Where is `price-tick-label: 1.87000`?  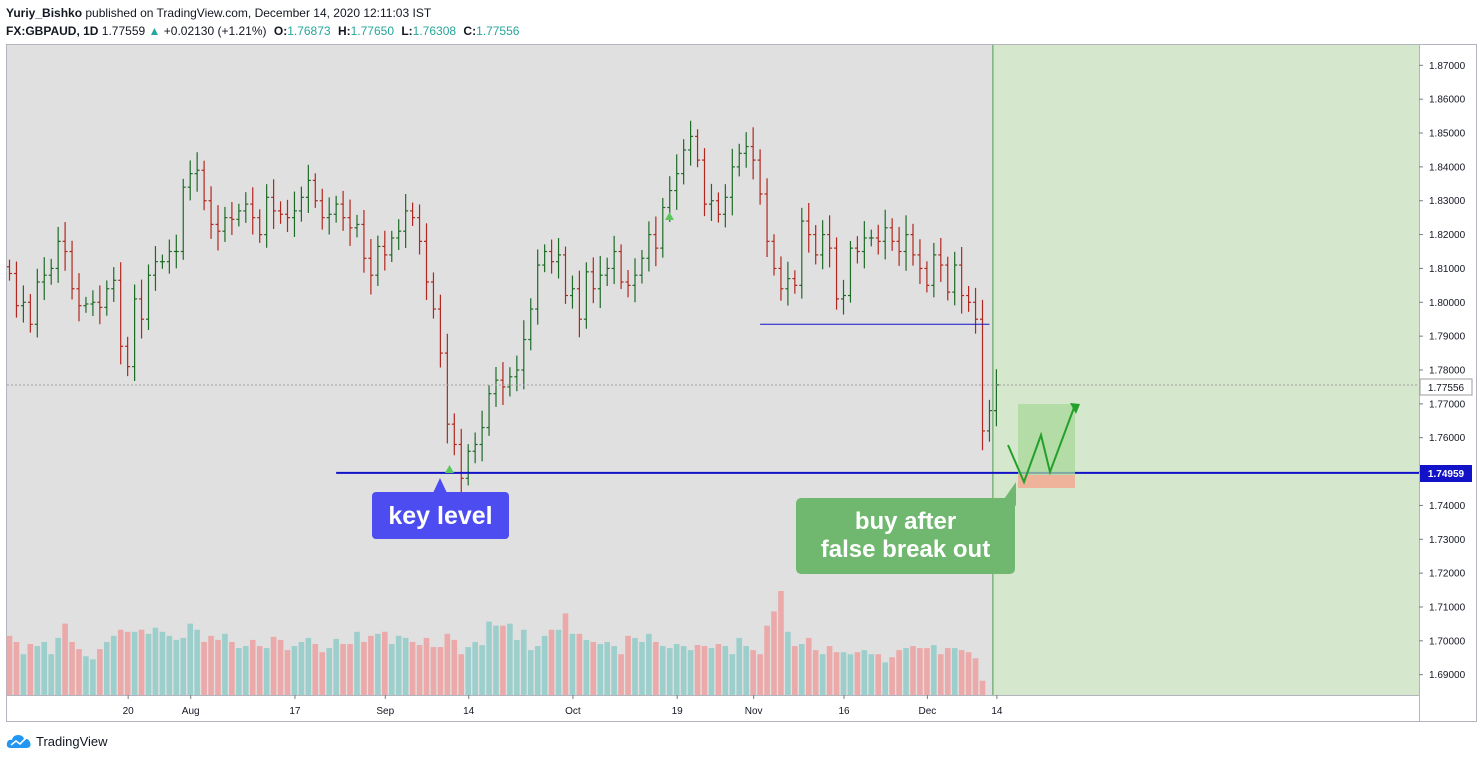
price-tick-label: 1.87000 is located at coordinates (1447, 66).